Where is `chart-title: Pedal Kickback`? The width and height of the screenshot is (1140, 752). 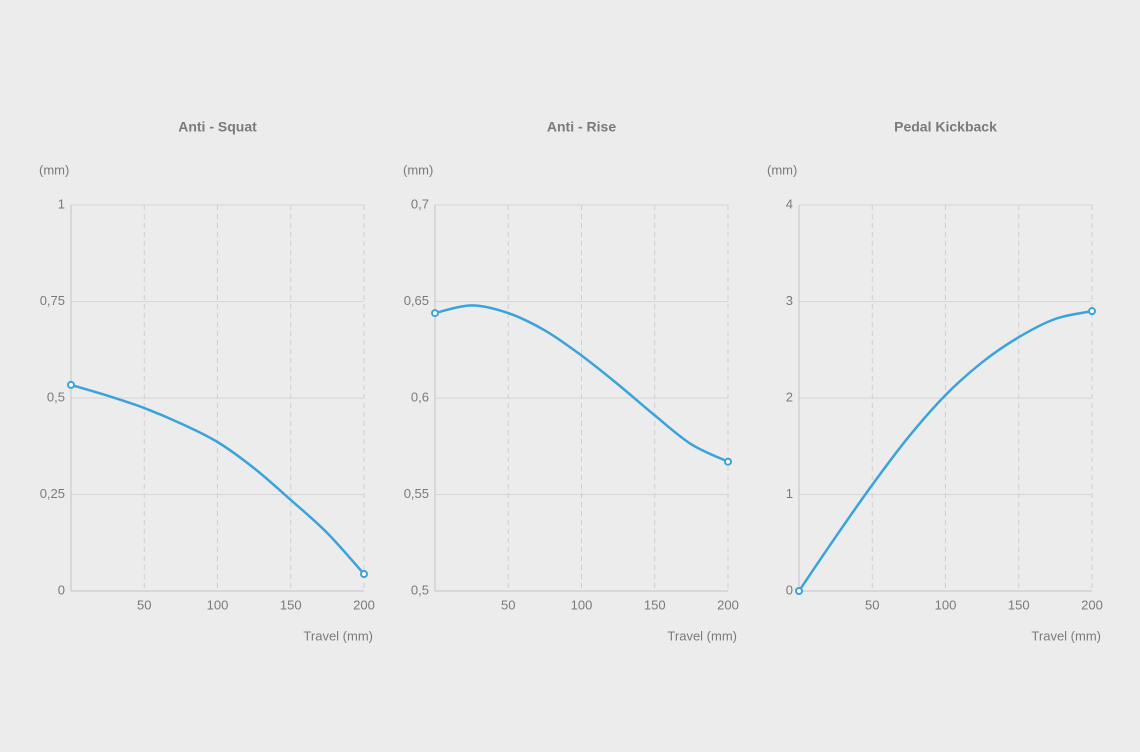
chart-title: Pedal Kickback is located at coordinates (945, 127).